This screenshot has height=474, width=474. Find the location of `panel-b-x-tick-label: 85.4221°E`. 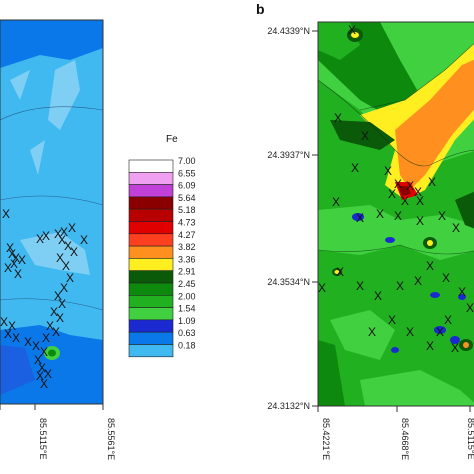

panel-b-x-tick-label: 85.4221°E is located at coordinates (326, 439).